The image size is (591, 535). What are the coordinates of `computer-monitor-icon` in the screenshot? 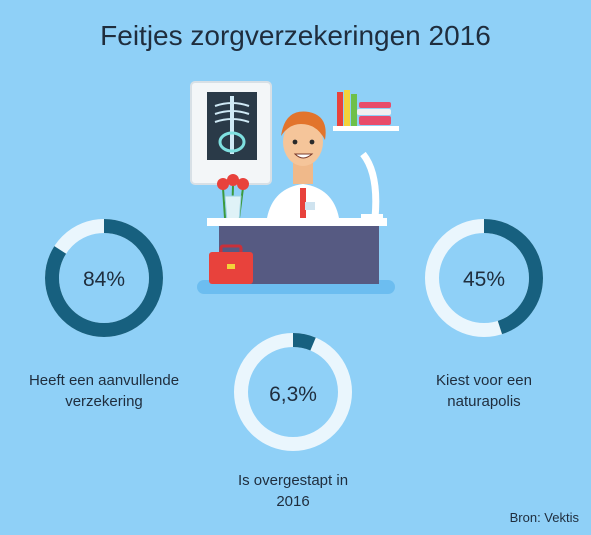 It's located at (371, 185).